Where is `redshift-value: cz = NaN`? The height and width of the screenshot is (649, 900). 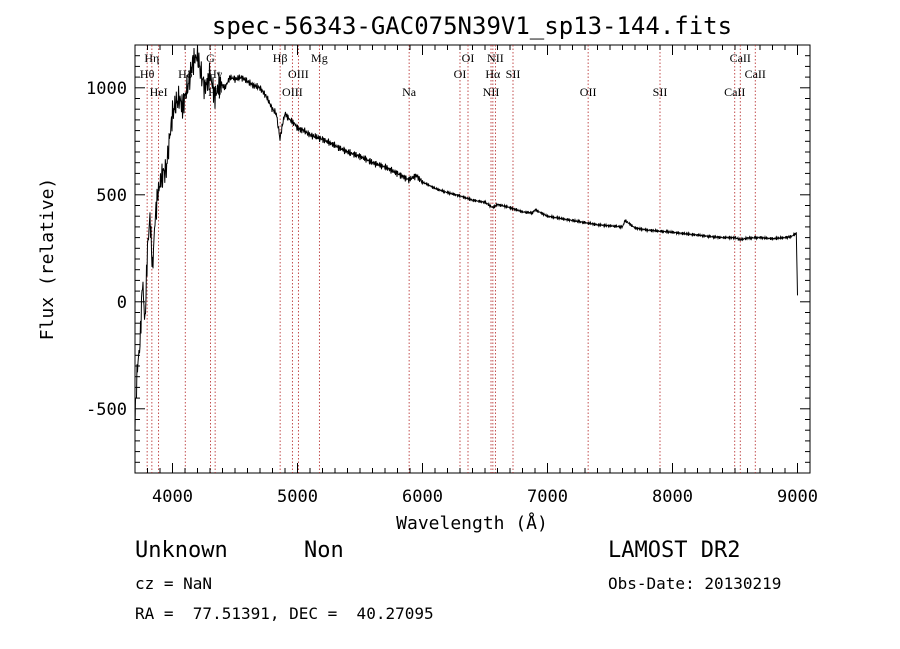 redshift-value: cz = NaN is located at coordinates (174, 583).